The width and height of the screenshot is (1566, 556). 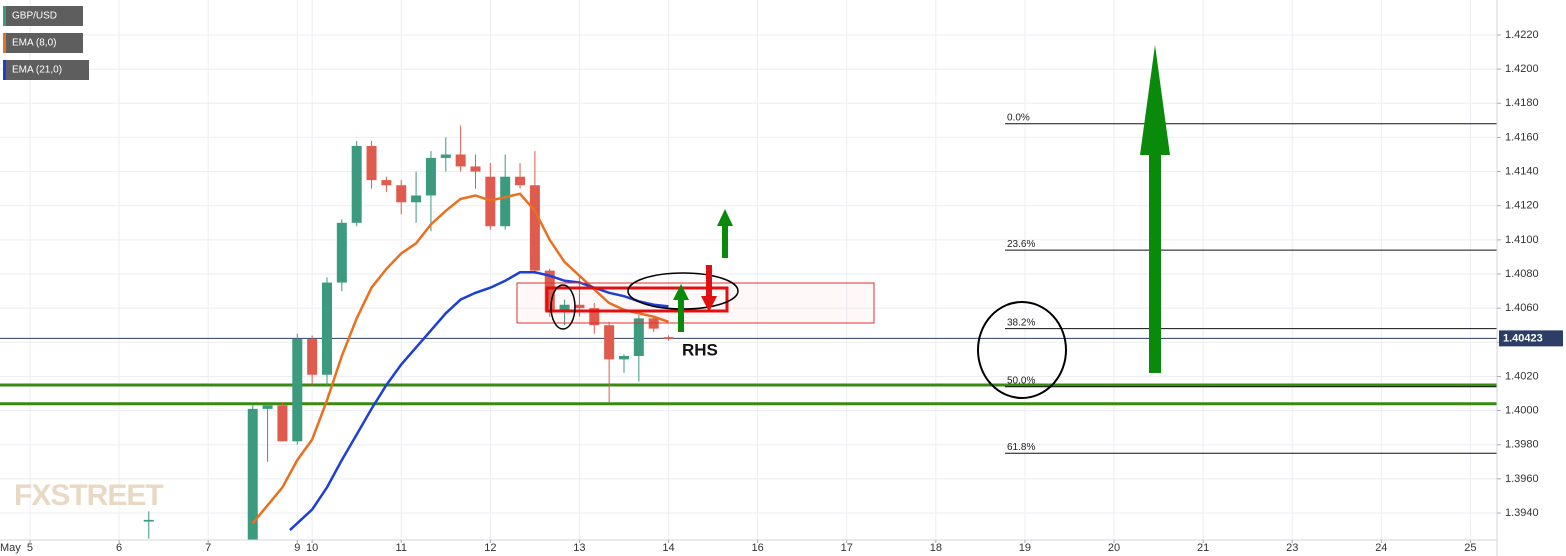 What do you see at coordinates (312, 548) in the screenshot?
I see `x-tick-label: 10` at bounding box center [312, 548].